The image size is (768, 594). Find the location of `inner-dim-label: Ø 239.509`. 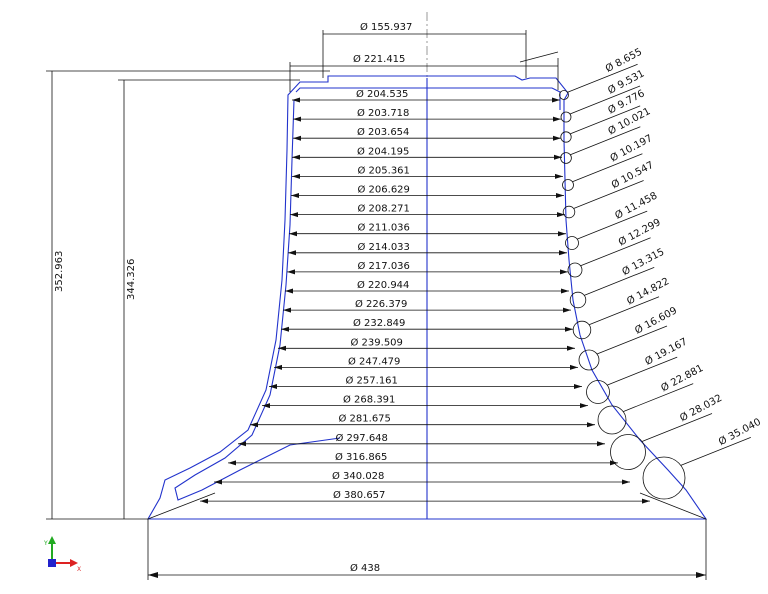

inner-dim-label: Ø 239.509 is located at coordinates (377, 342).